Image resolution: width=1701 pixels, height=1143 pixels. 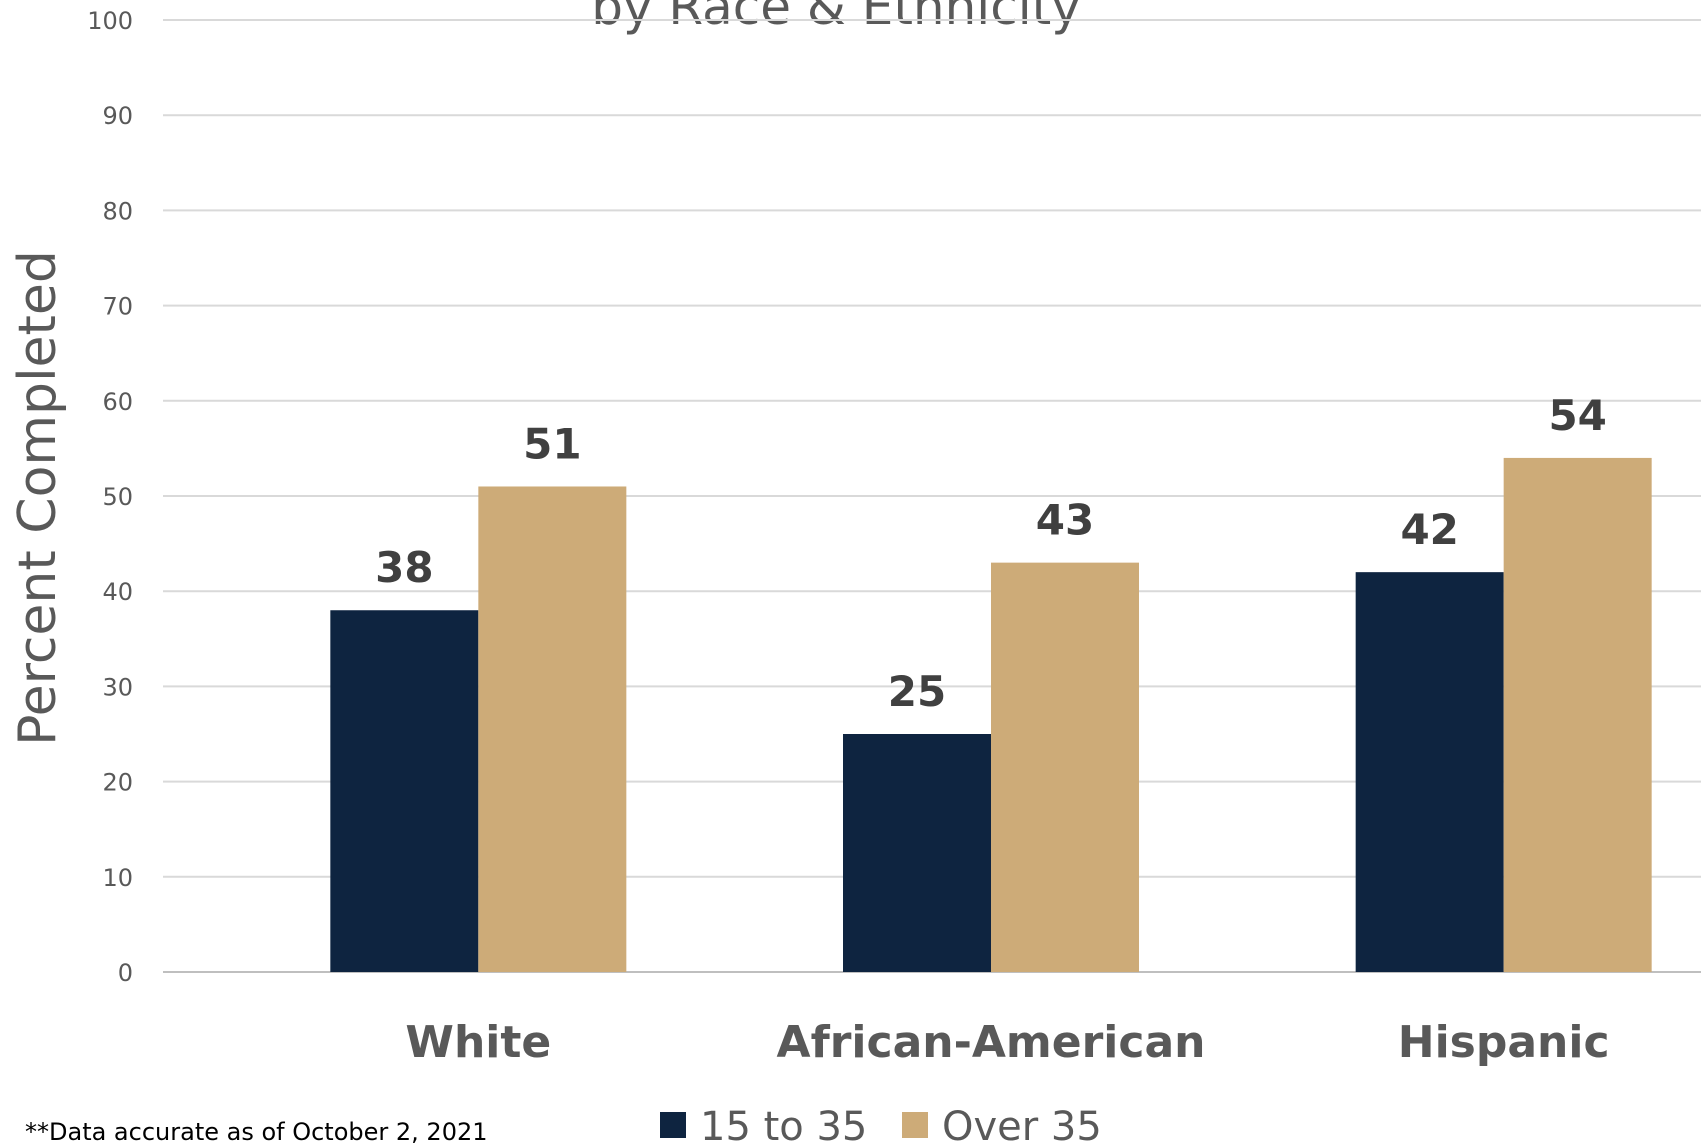 What do you see at coordinates (1504, 1042) in the screenshot?
I see `category-label: Hispanic` at bounding box center [1504, 1042].